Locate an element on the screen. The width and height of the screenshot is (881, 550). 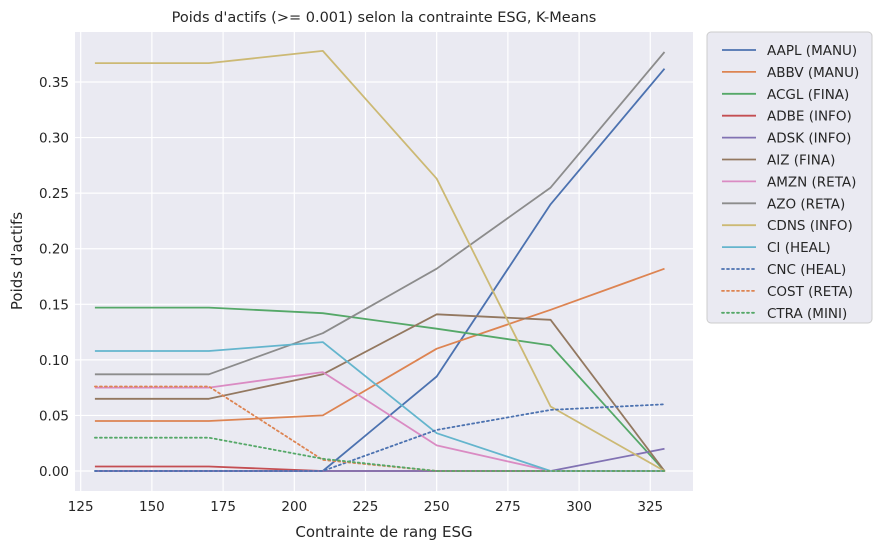
y-axis-ticks: 0.00 0.05 0.10 0.15 0.20 0.25 0.30 0.35 is located at coordinates (54, 277).